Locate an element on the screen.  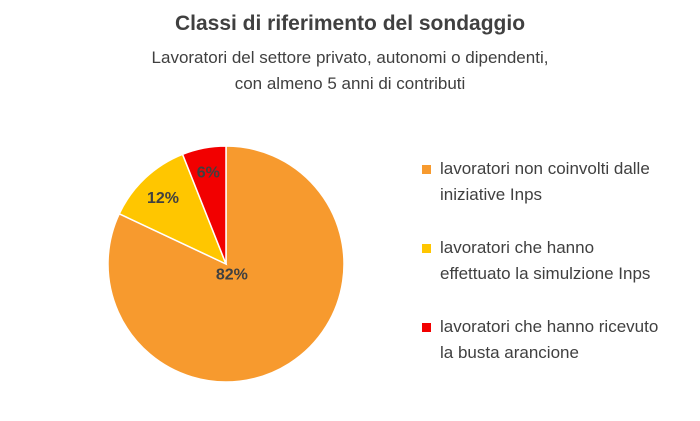
legend-label-1-line-2: iniziative Inps is located at coordinates (491, 194).